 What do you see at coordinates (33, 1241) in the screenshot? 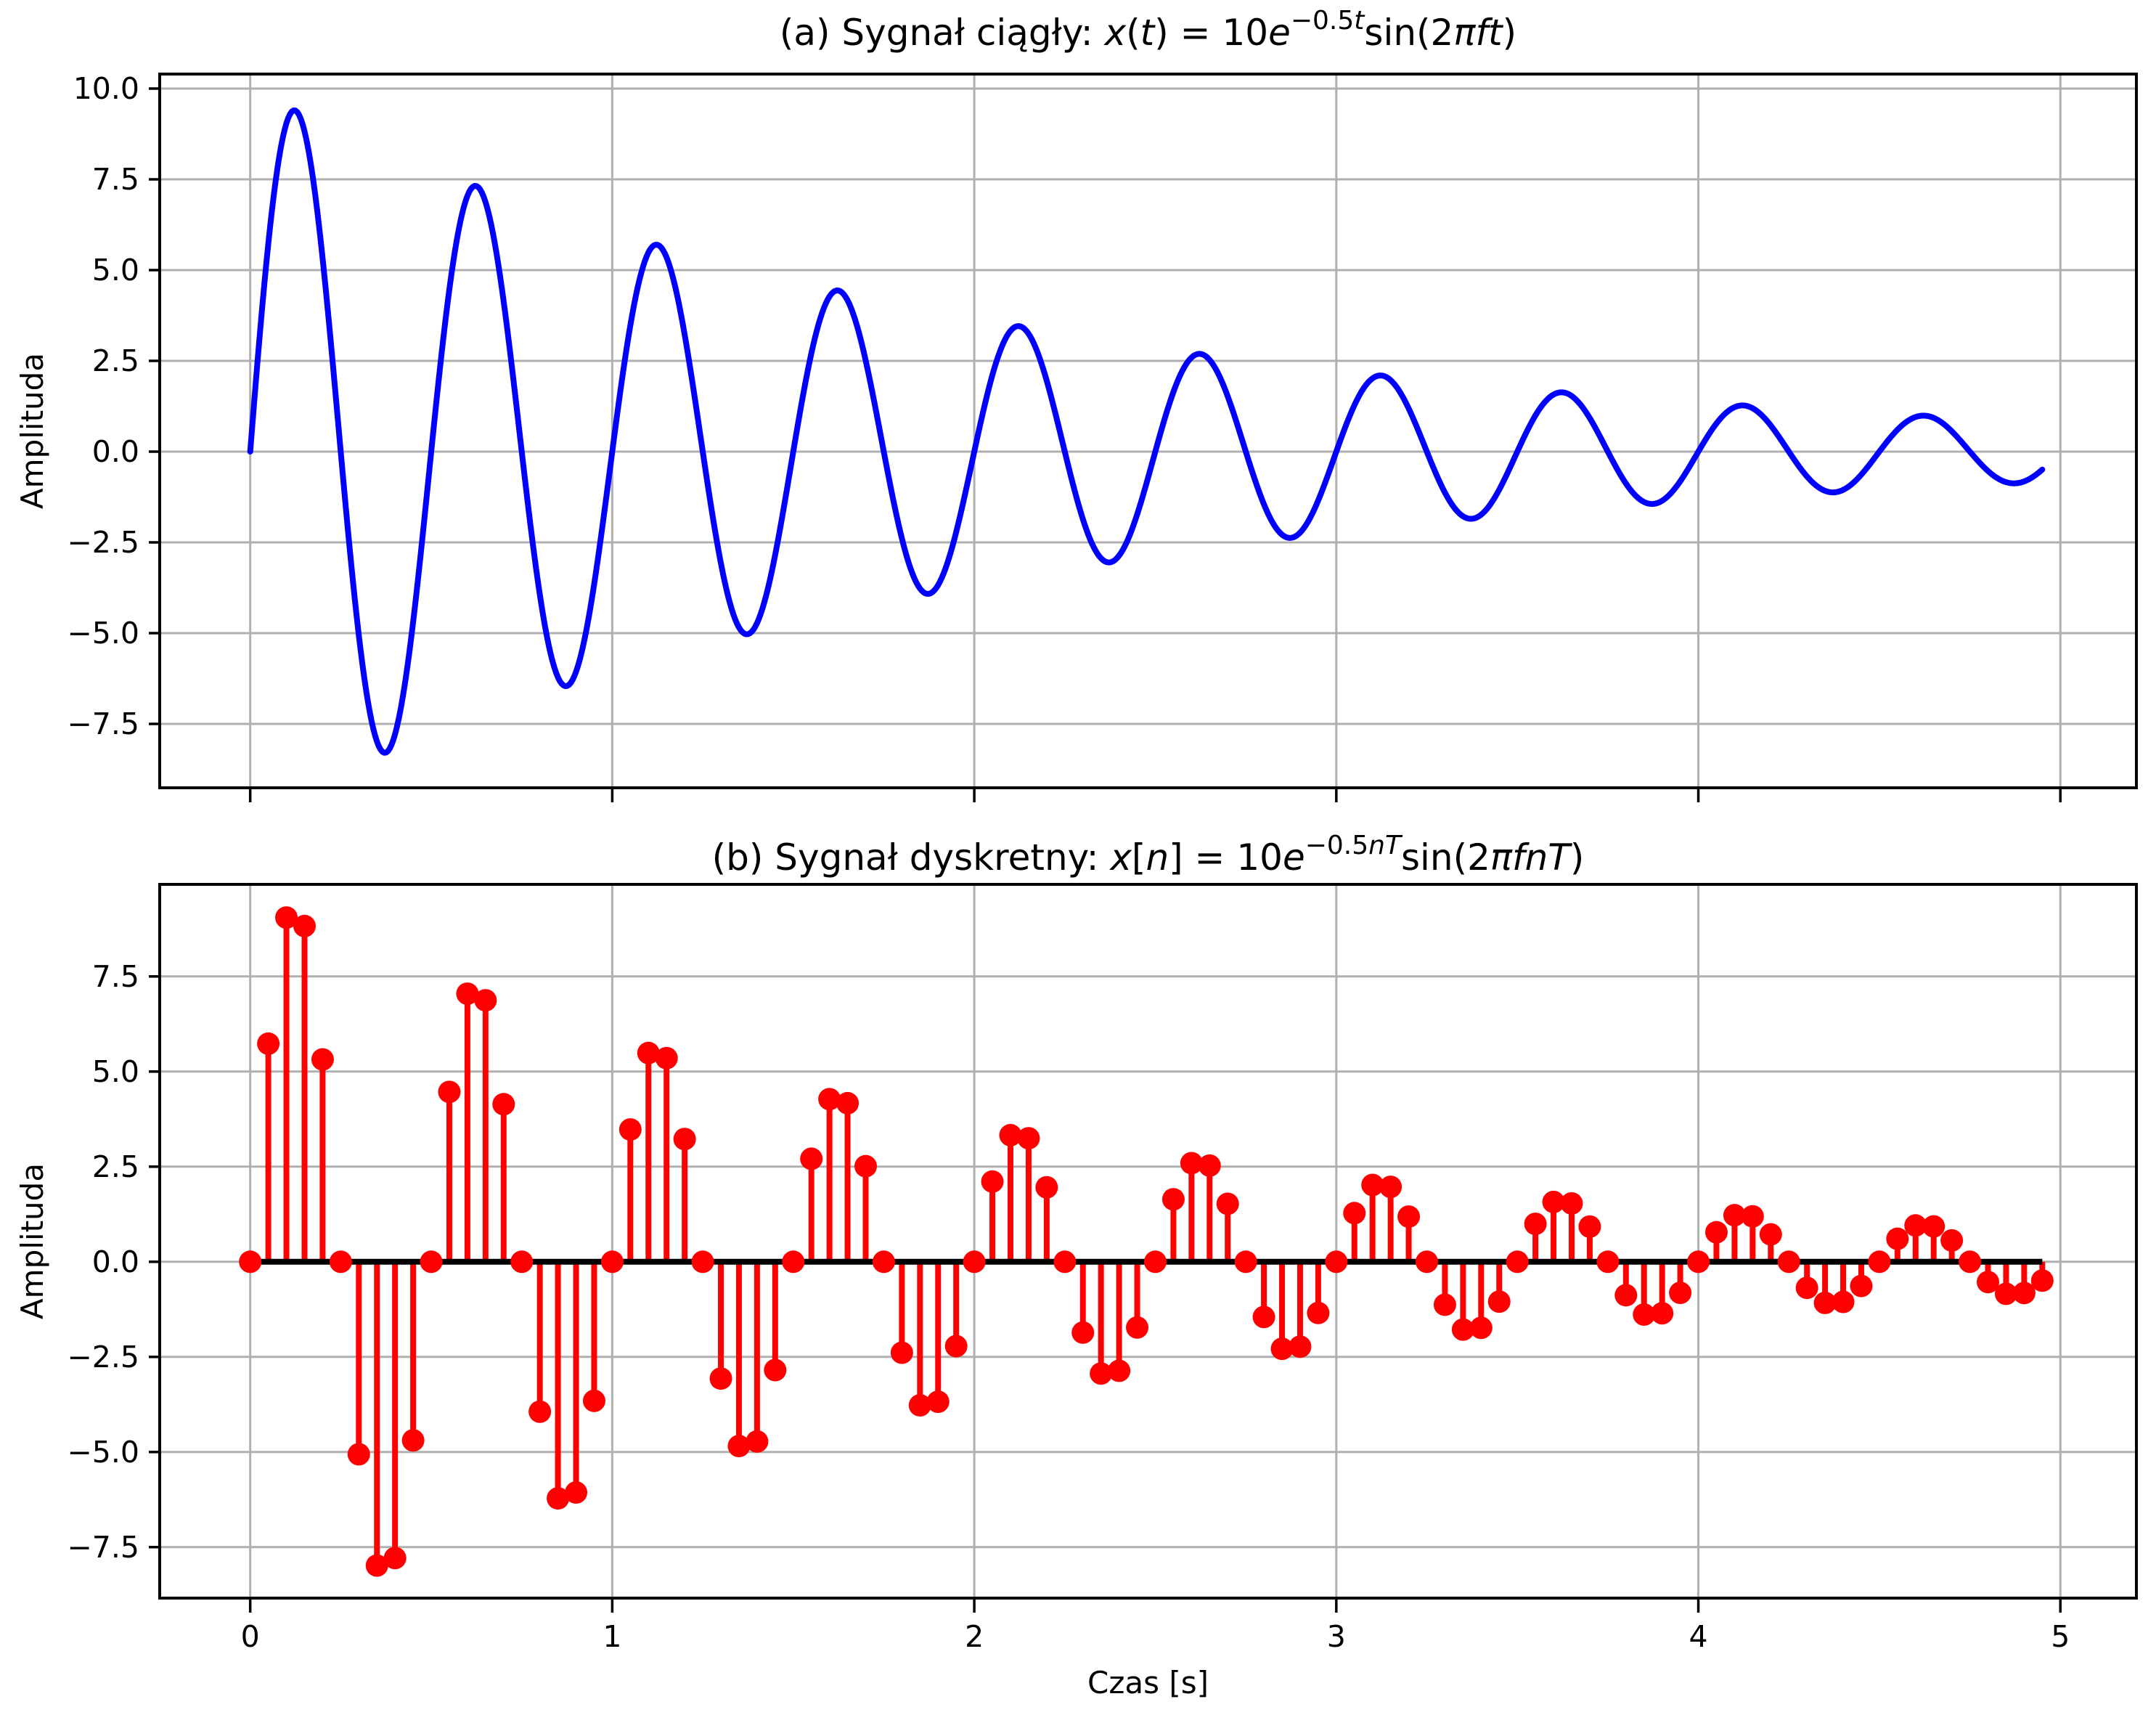
I see `subplot-b-ylabel: Amplituda` at bounding box center [33, 1241].